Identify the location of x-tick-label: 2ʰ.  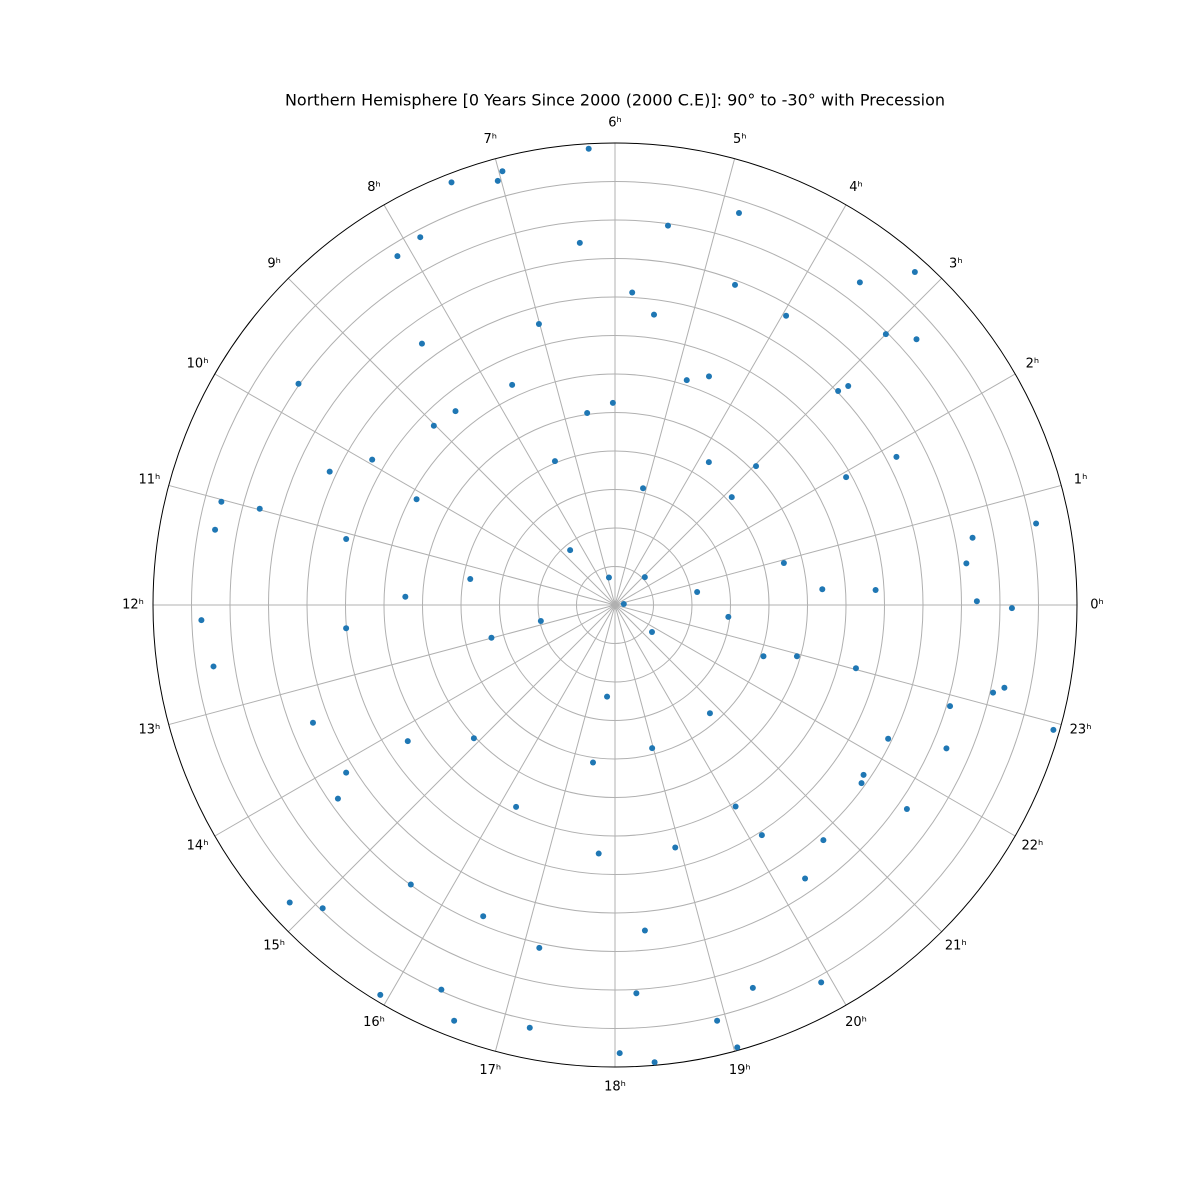
(1033, 364).